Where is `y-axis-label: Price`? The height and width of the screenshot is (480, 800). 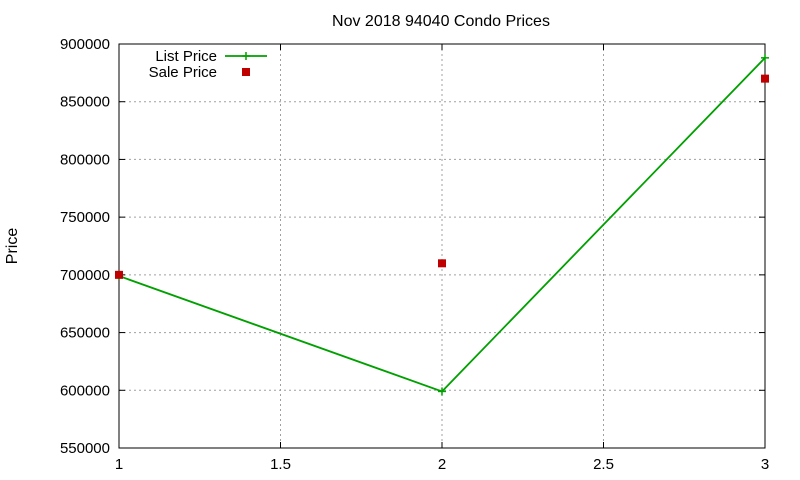
y-axis-label: Price is located at coordinates (12, 246).